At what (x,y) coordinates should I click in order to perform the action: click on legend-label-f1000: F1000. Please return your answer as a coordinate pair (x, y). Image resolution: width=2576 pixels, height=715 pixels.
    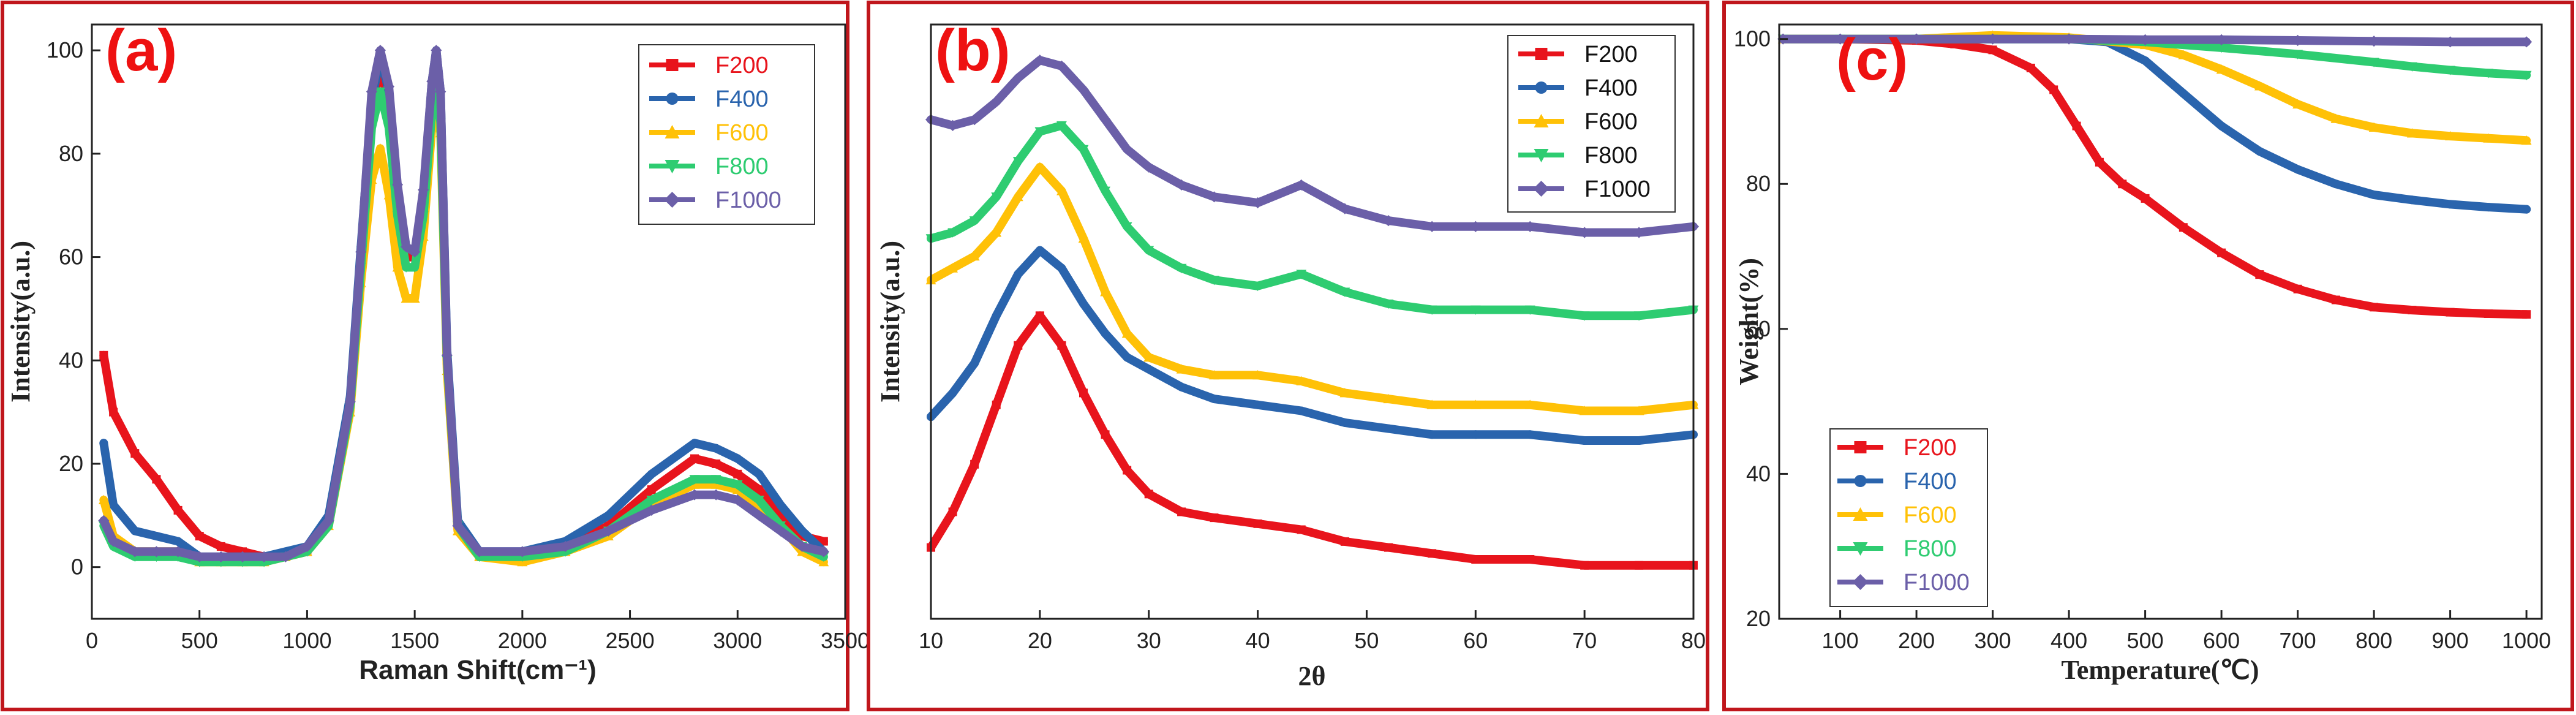
    Looking at the image, I should click on (1937, 583).